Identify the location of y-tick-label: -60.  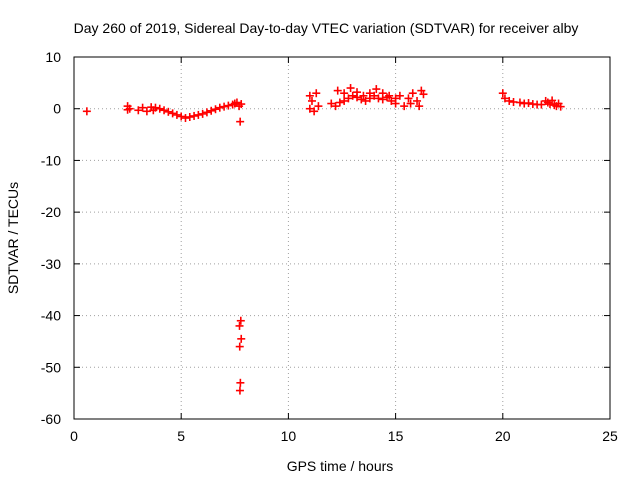
(51, 419).